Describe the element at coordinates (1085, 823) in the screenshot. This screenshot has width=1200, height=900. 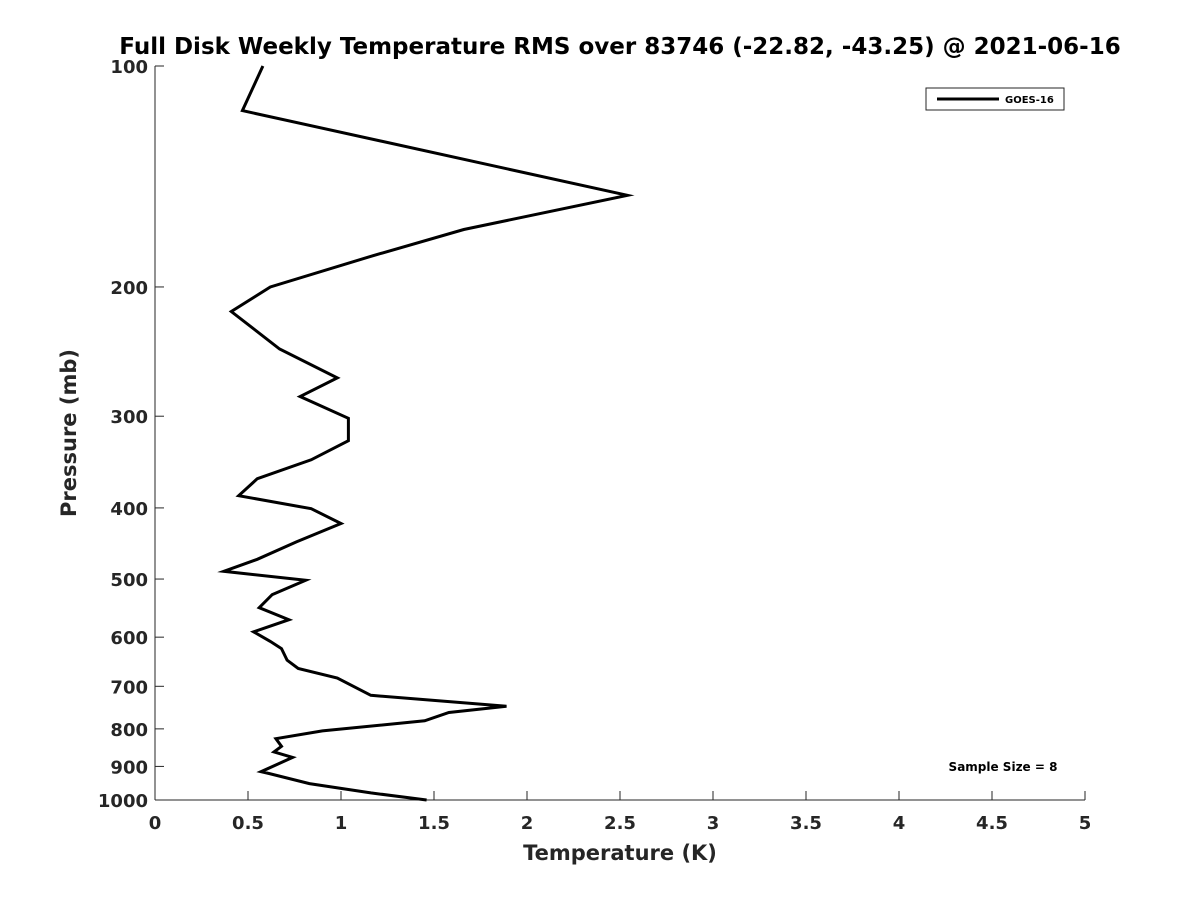
I see `x-tick-label: 5` at that location.